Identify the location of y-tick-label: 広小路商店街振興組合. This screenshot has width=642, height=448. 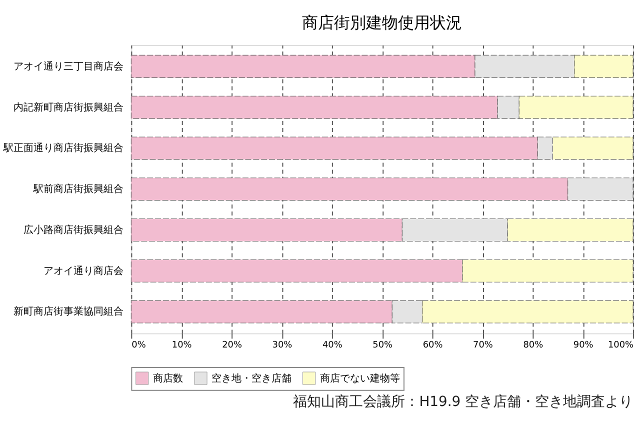
(74, 230).